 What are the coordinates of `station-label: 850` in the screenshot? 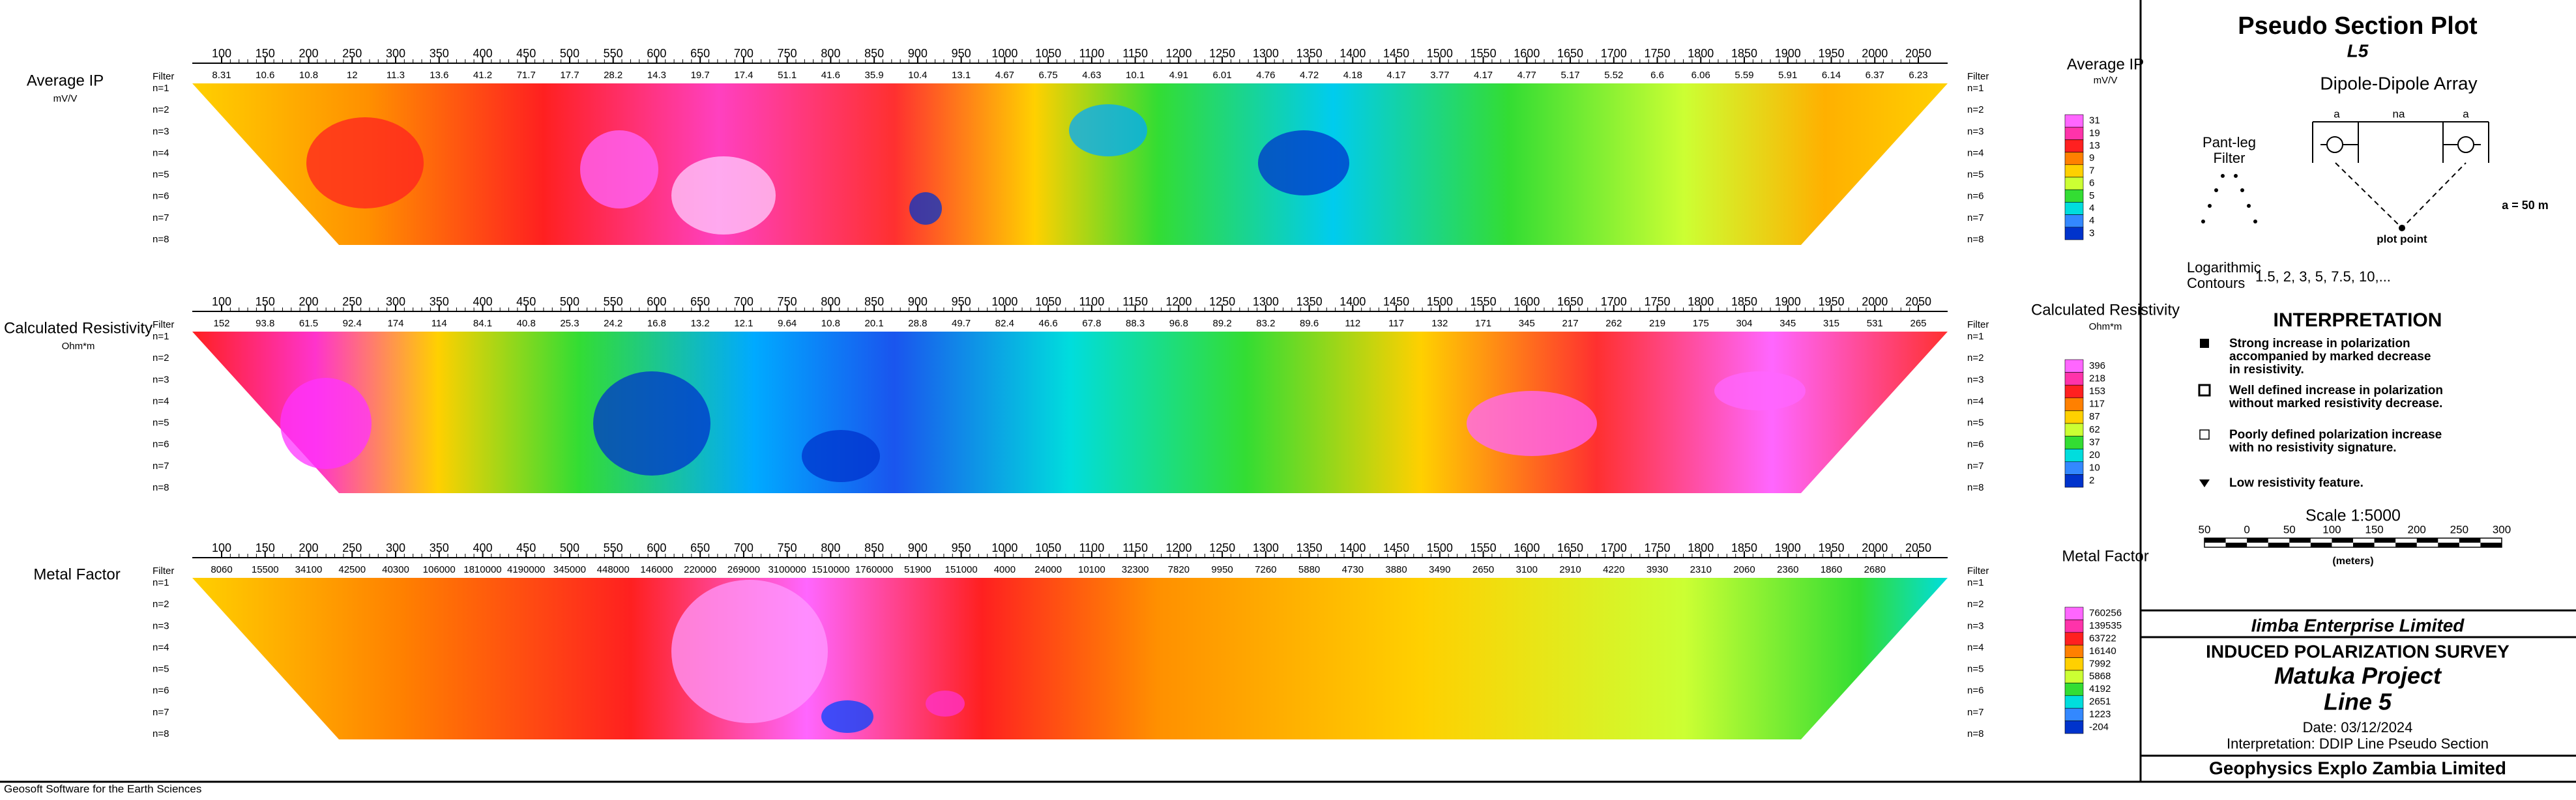 It's located at (874, 301).